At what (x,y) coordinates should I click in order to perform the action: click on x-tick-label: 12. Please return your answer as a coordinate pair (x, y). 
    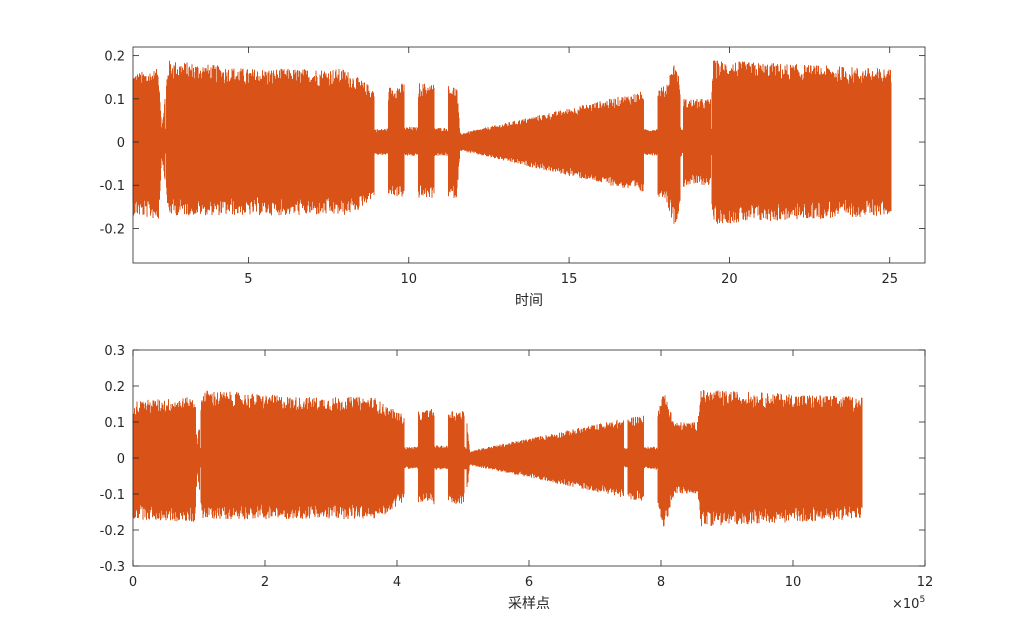
    Looking at the image, I should click on (925, 582).